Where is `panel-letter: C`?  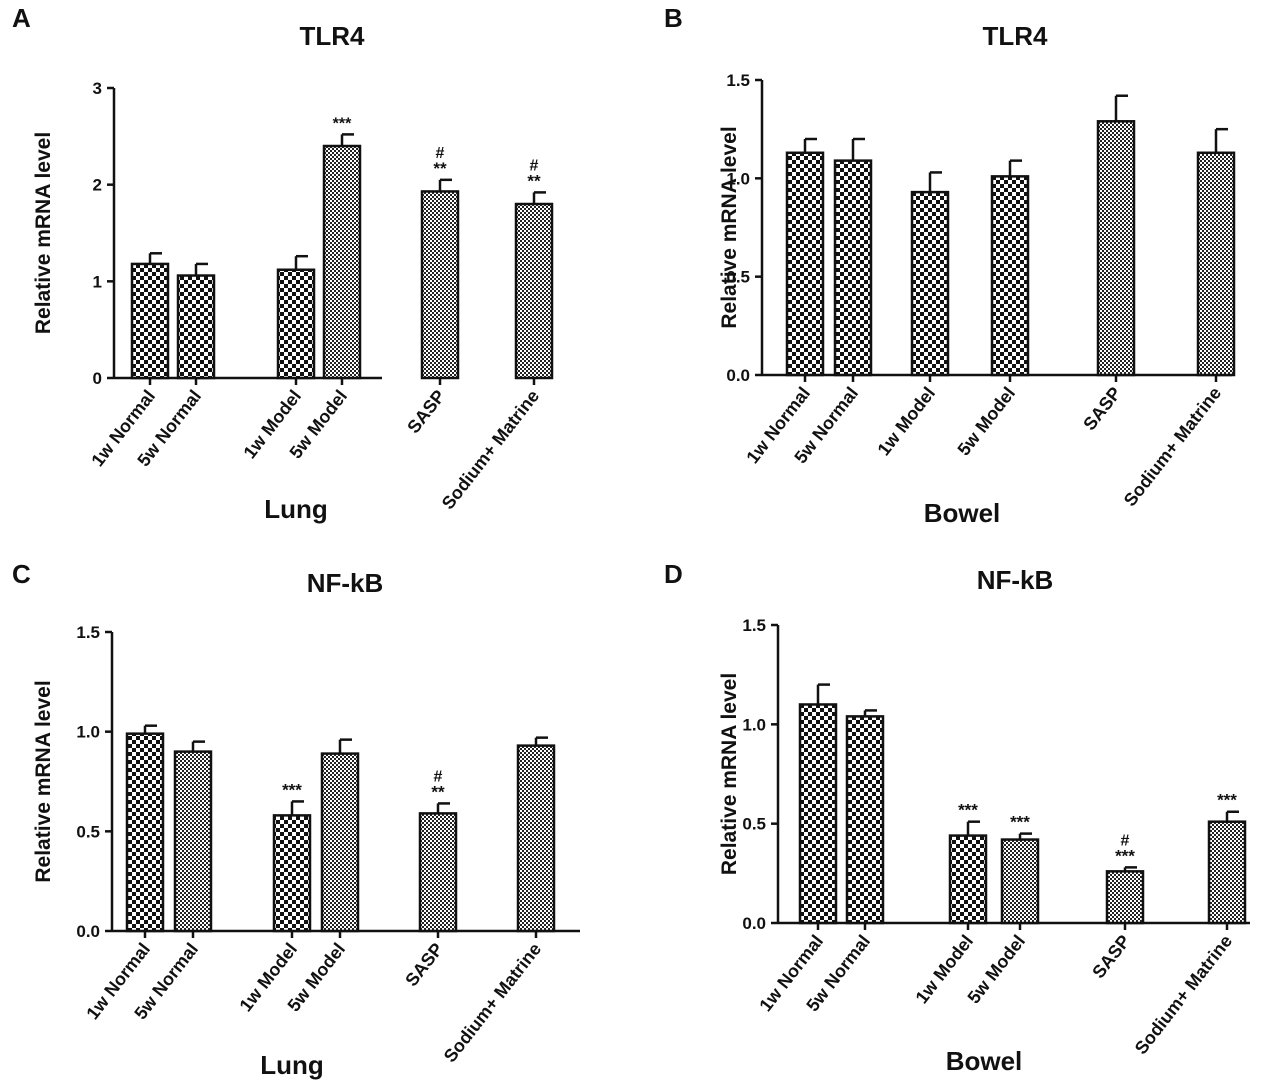
panel-letter: C is located at coordinates (21, 574).